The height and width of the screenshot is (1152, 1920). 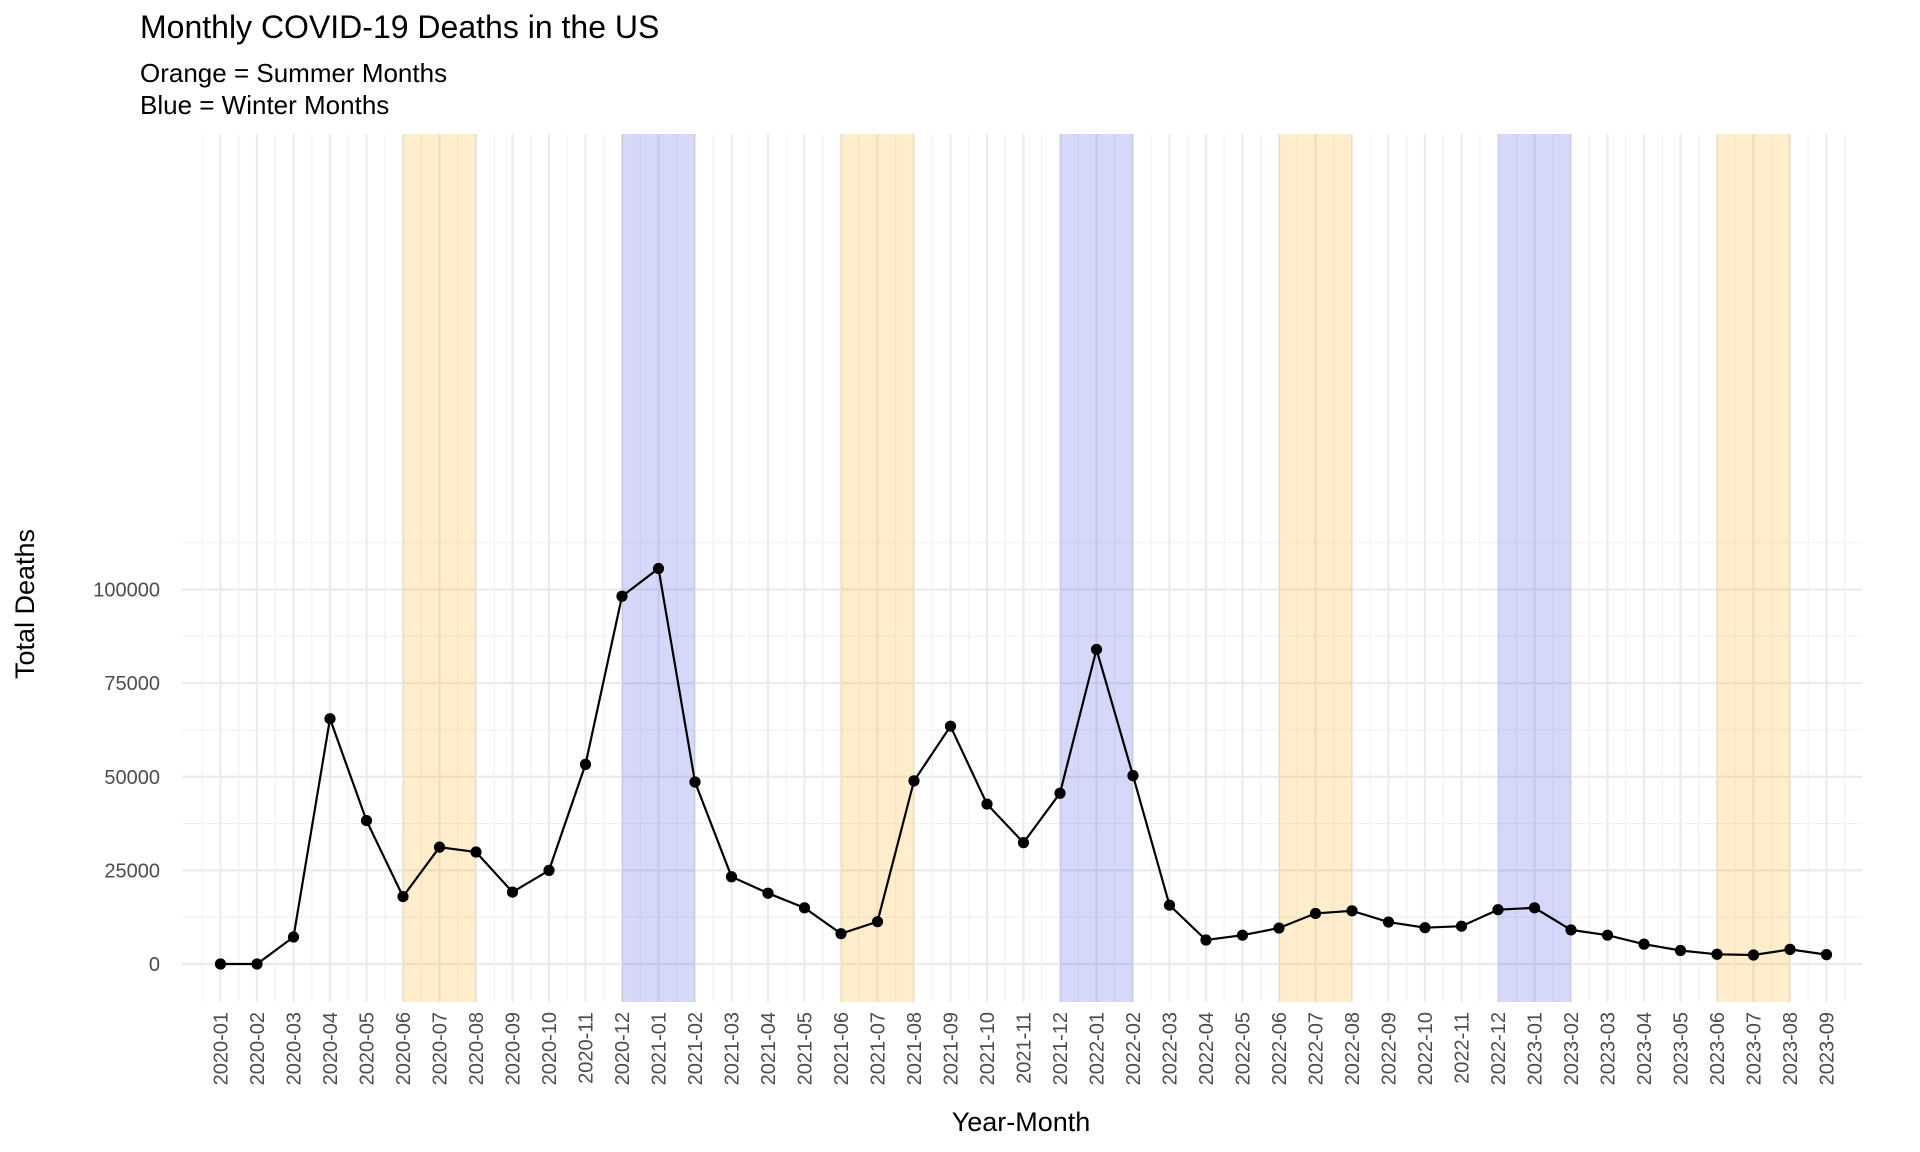 What do you see at coordinates (660, 1048) in the screenshot?
I see `x-tick-label: 2021-01` at bounding box center [660, 1048].